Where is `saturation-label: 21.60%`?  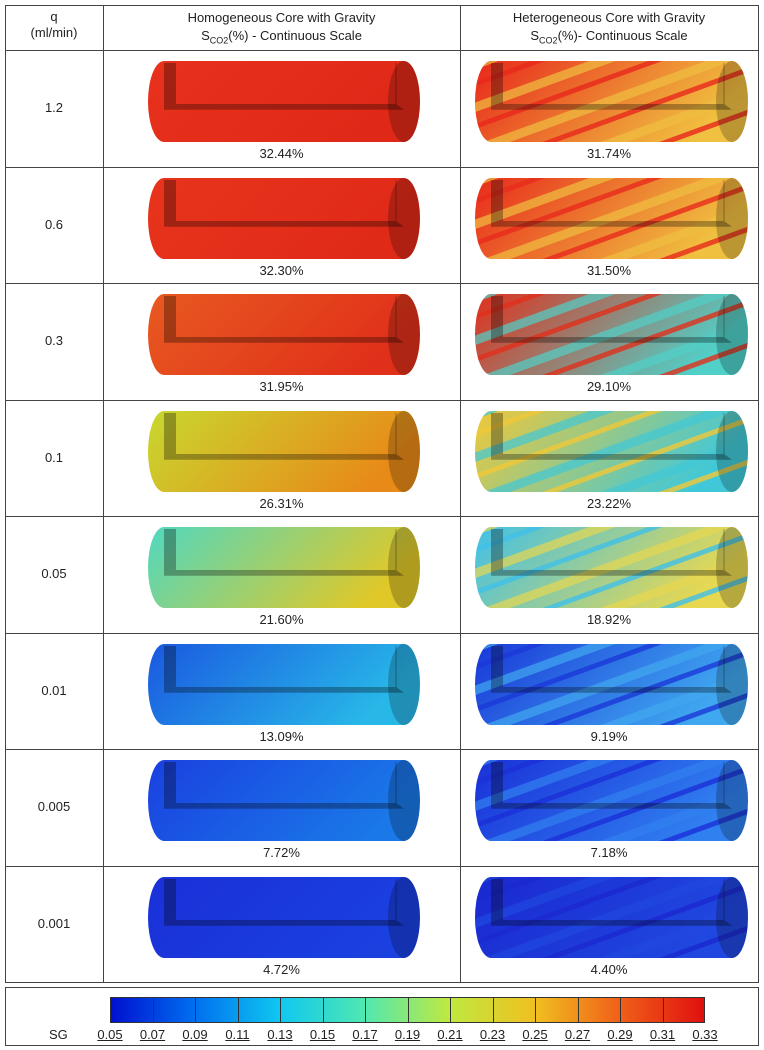
saturation-label: 21.60% is located at coordinates (281, 619).